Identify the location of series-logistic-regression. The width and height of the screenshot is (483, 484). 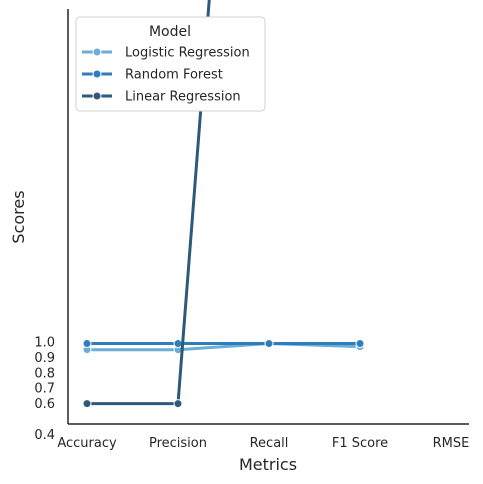
(223, 347).